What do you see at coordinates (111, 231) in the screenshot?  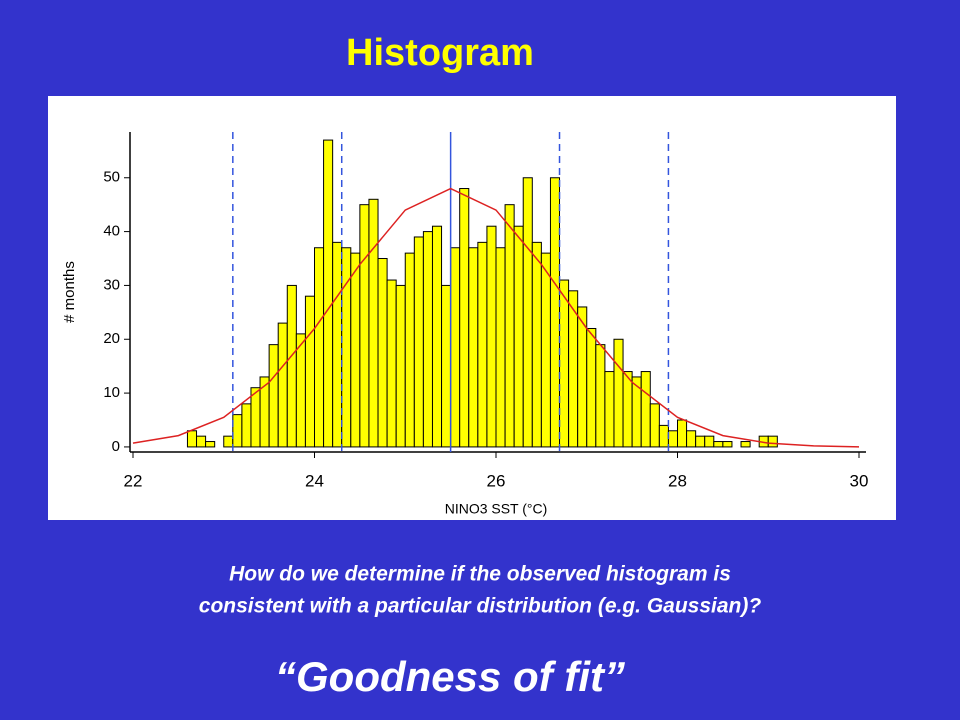 I see `y-tick-label: 40` at bounding box center [111, 231].